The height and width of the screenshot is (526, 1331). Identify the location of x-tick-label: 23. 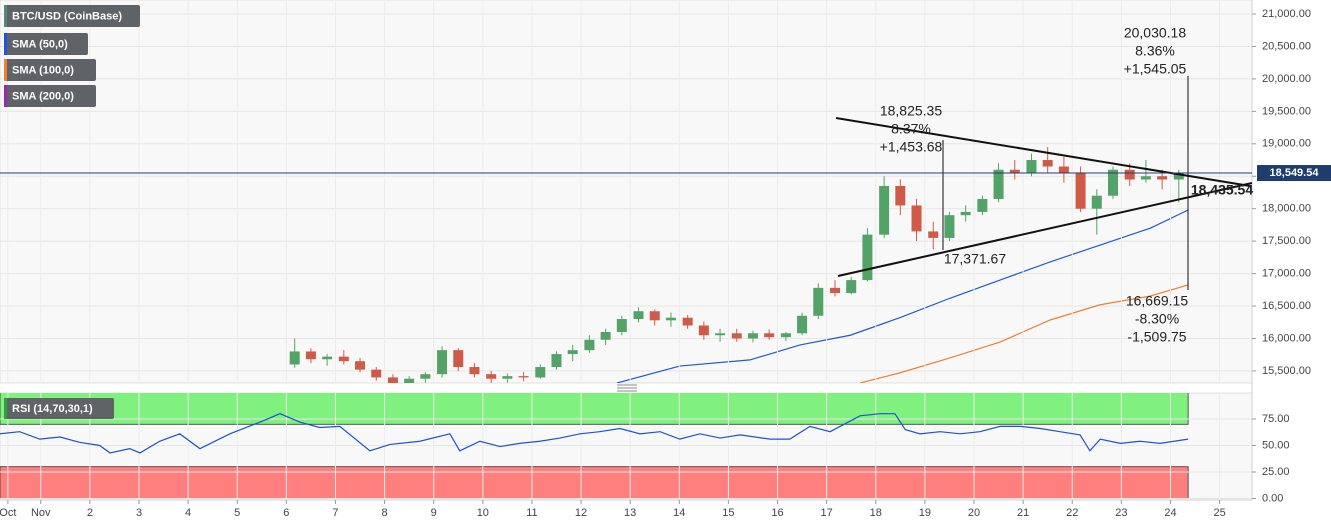
(1121, 513).